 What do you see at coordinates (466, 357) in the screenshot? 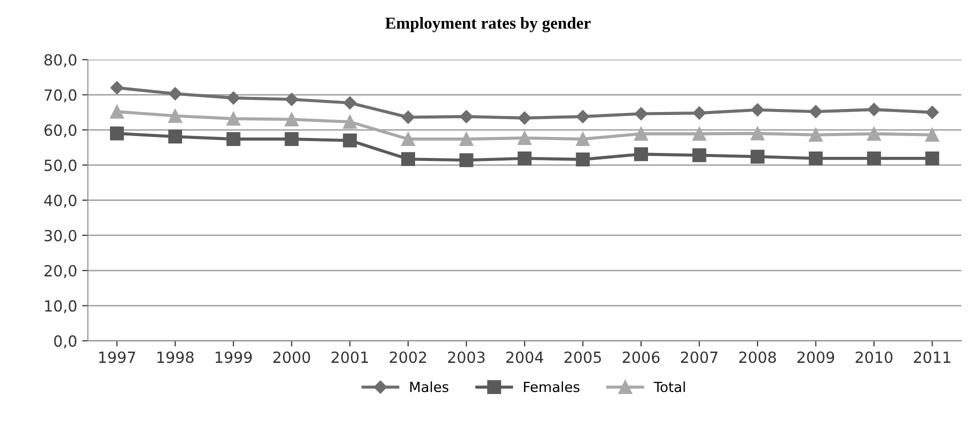
I see `x-tick-label: 2003` at bounding box center [466, 357].